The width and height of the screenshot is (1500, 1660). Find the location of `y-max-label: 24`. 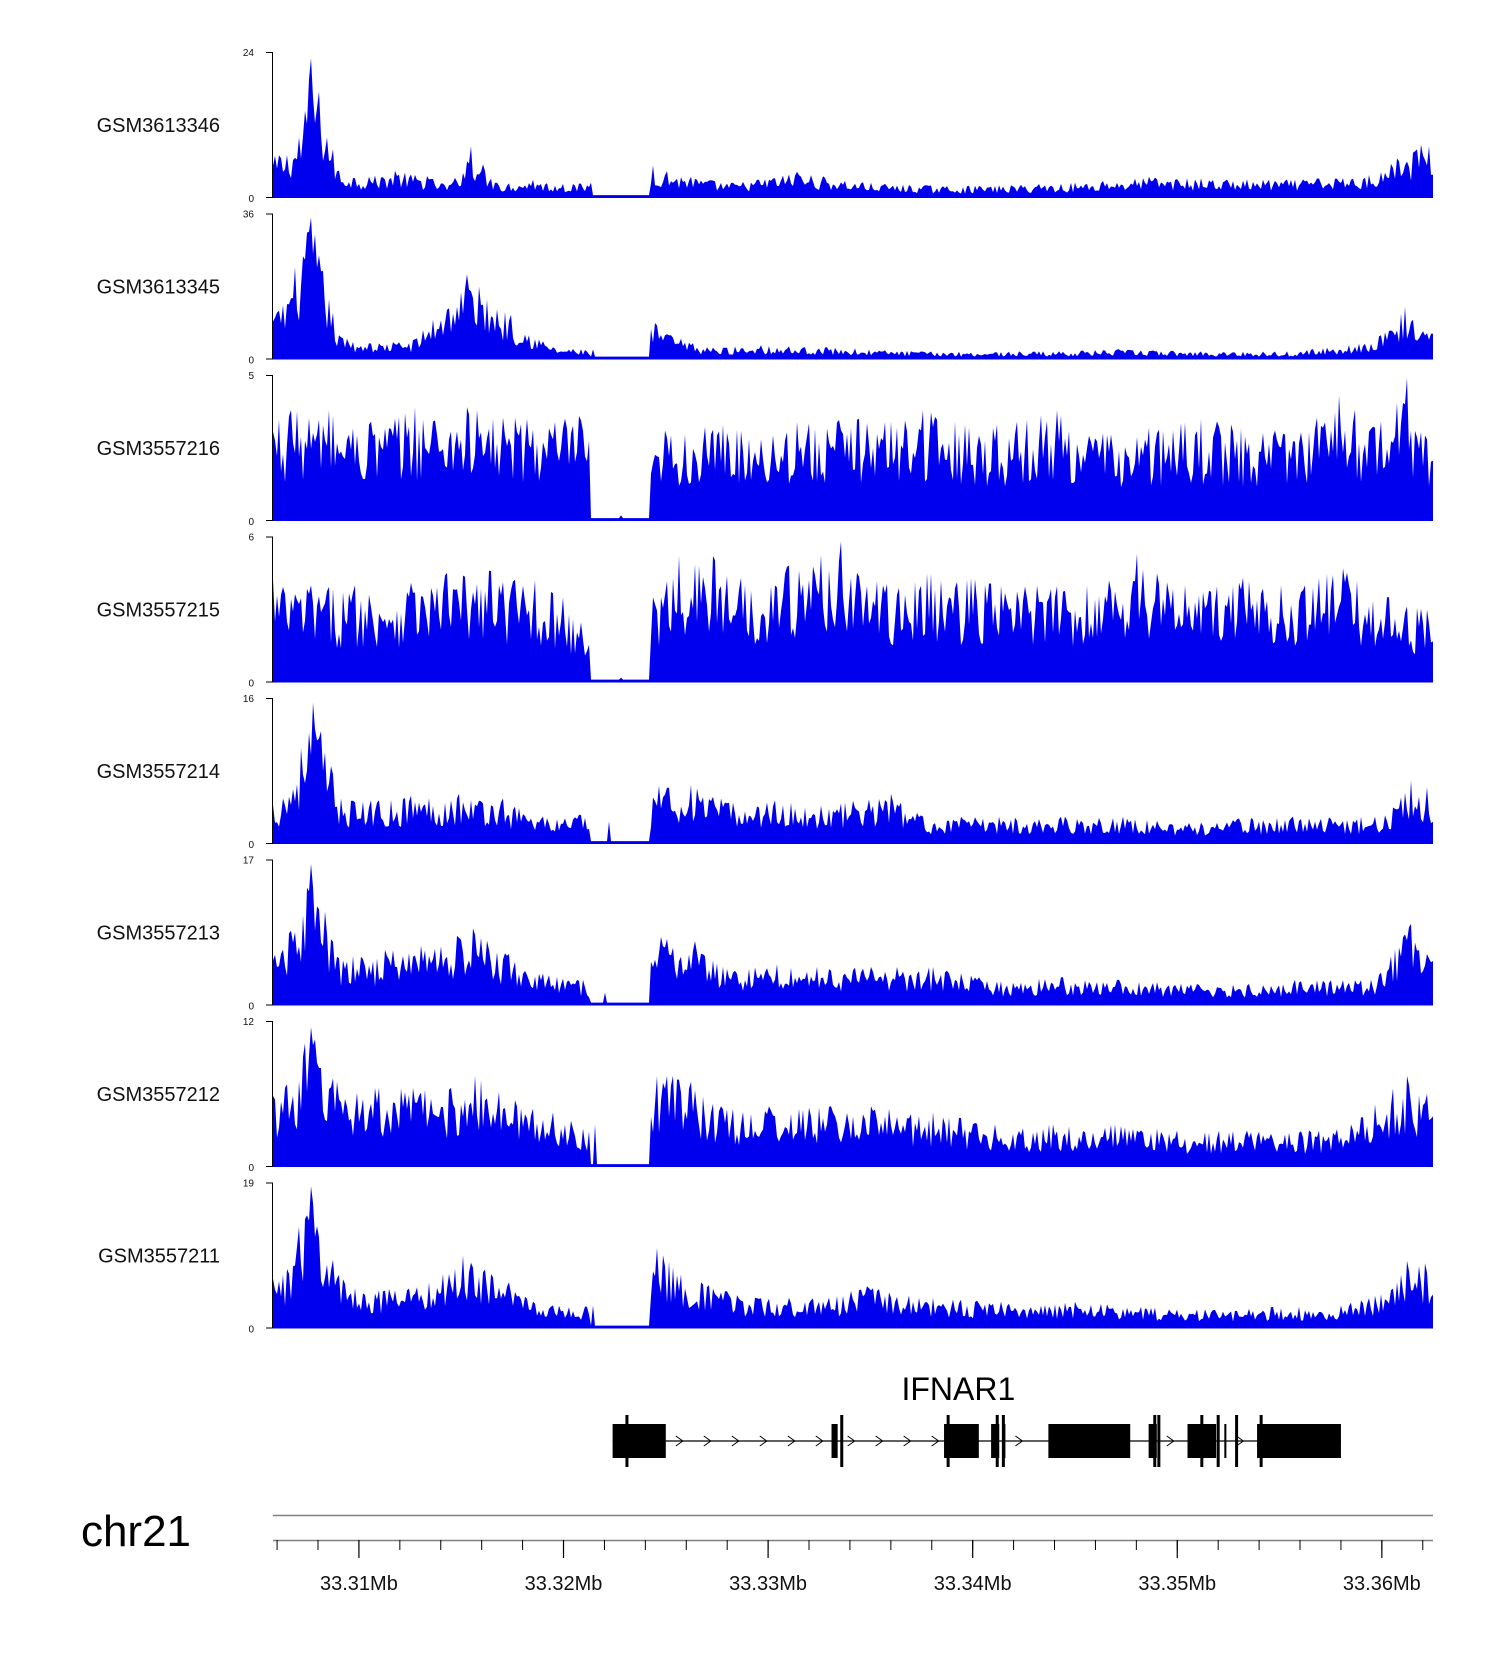

y-max-label: 24 is located at coordinates (249, 53).